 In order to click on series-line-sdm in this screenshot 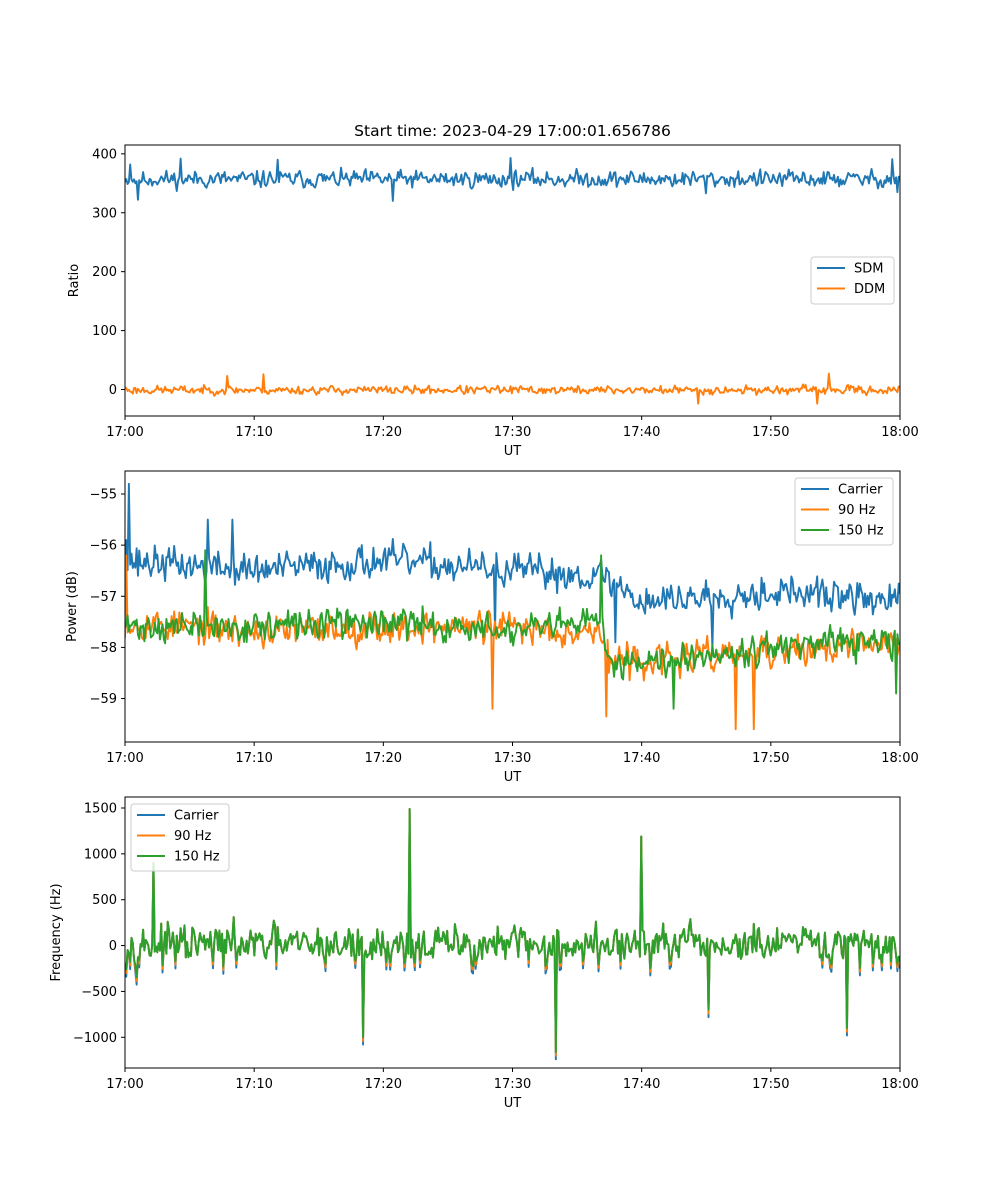, I will do `click(512, 179)`.